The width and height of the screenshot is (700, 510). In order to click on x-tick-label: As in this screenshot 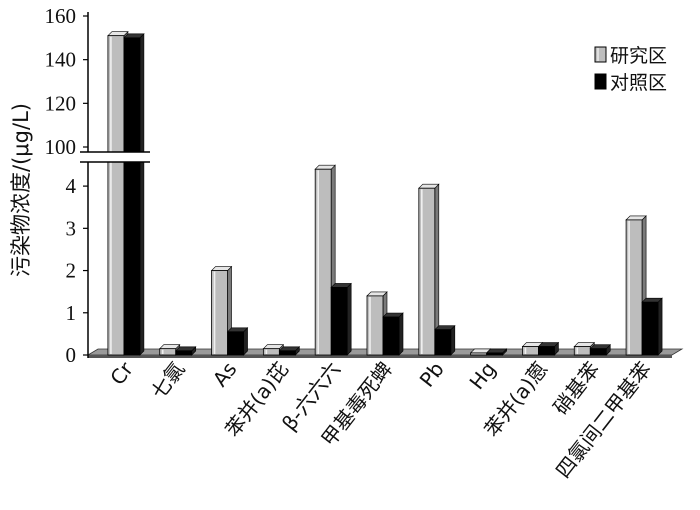, I will do `click(225, 374)`.